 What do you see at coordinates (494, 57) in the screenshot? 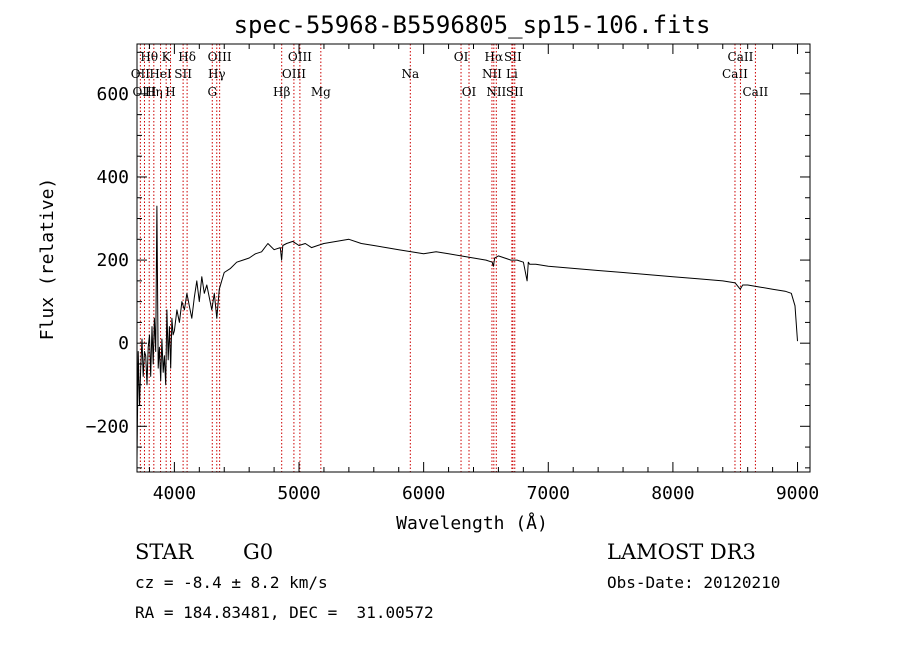
I see `spectral-line-label: Hα` at bounding box center [494, 57].